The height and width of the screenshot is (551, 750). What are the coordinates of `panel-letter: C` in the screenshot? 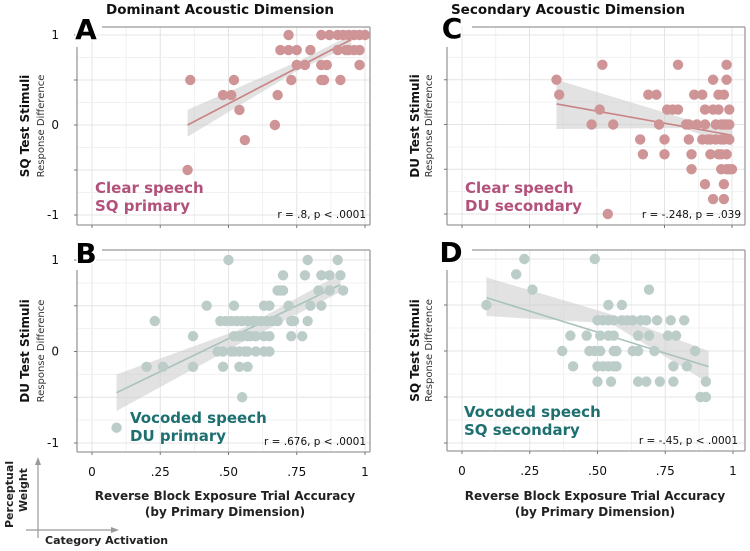 It's located at (452, 28).